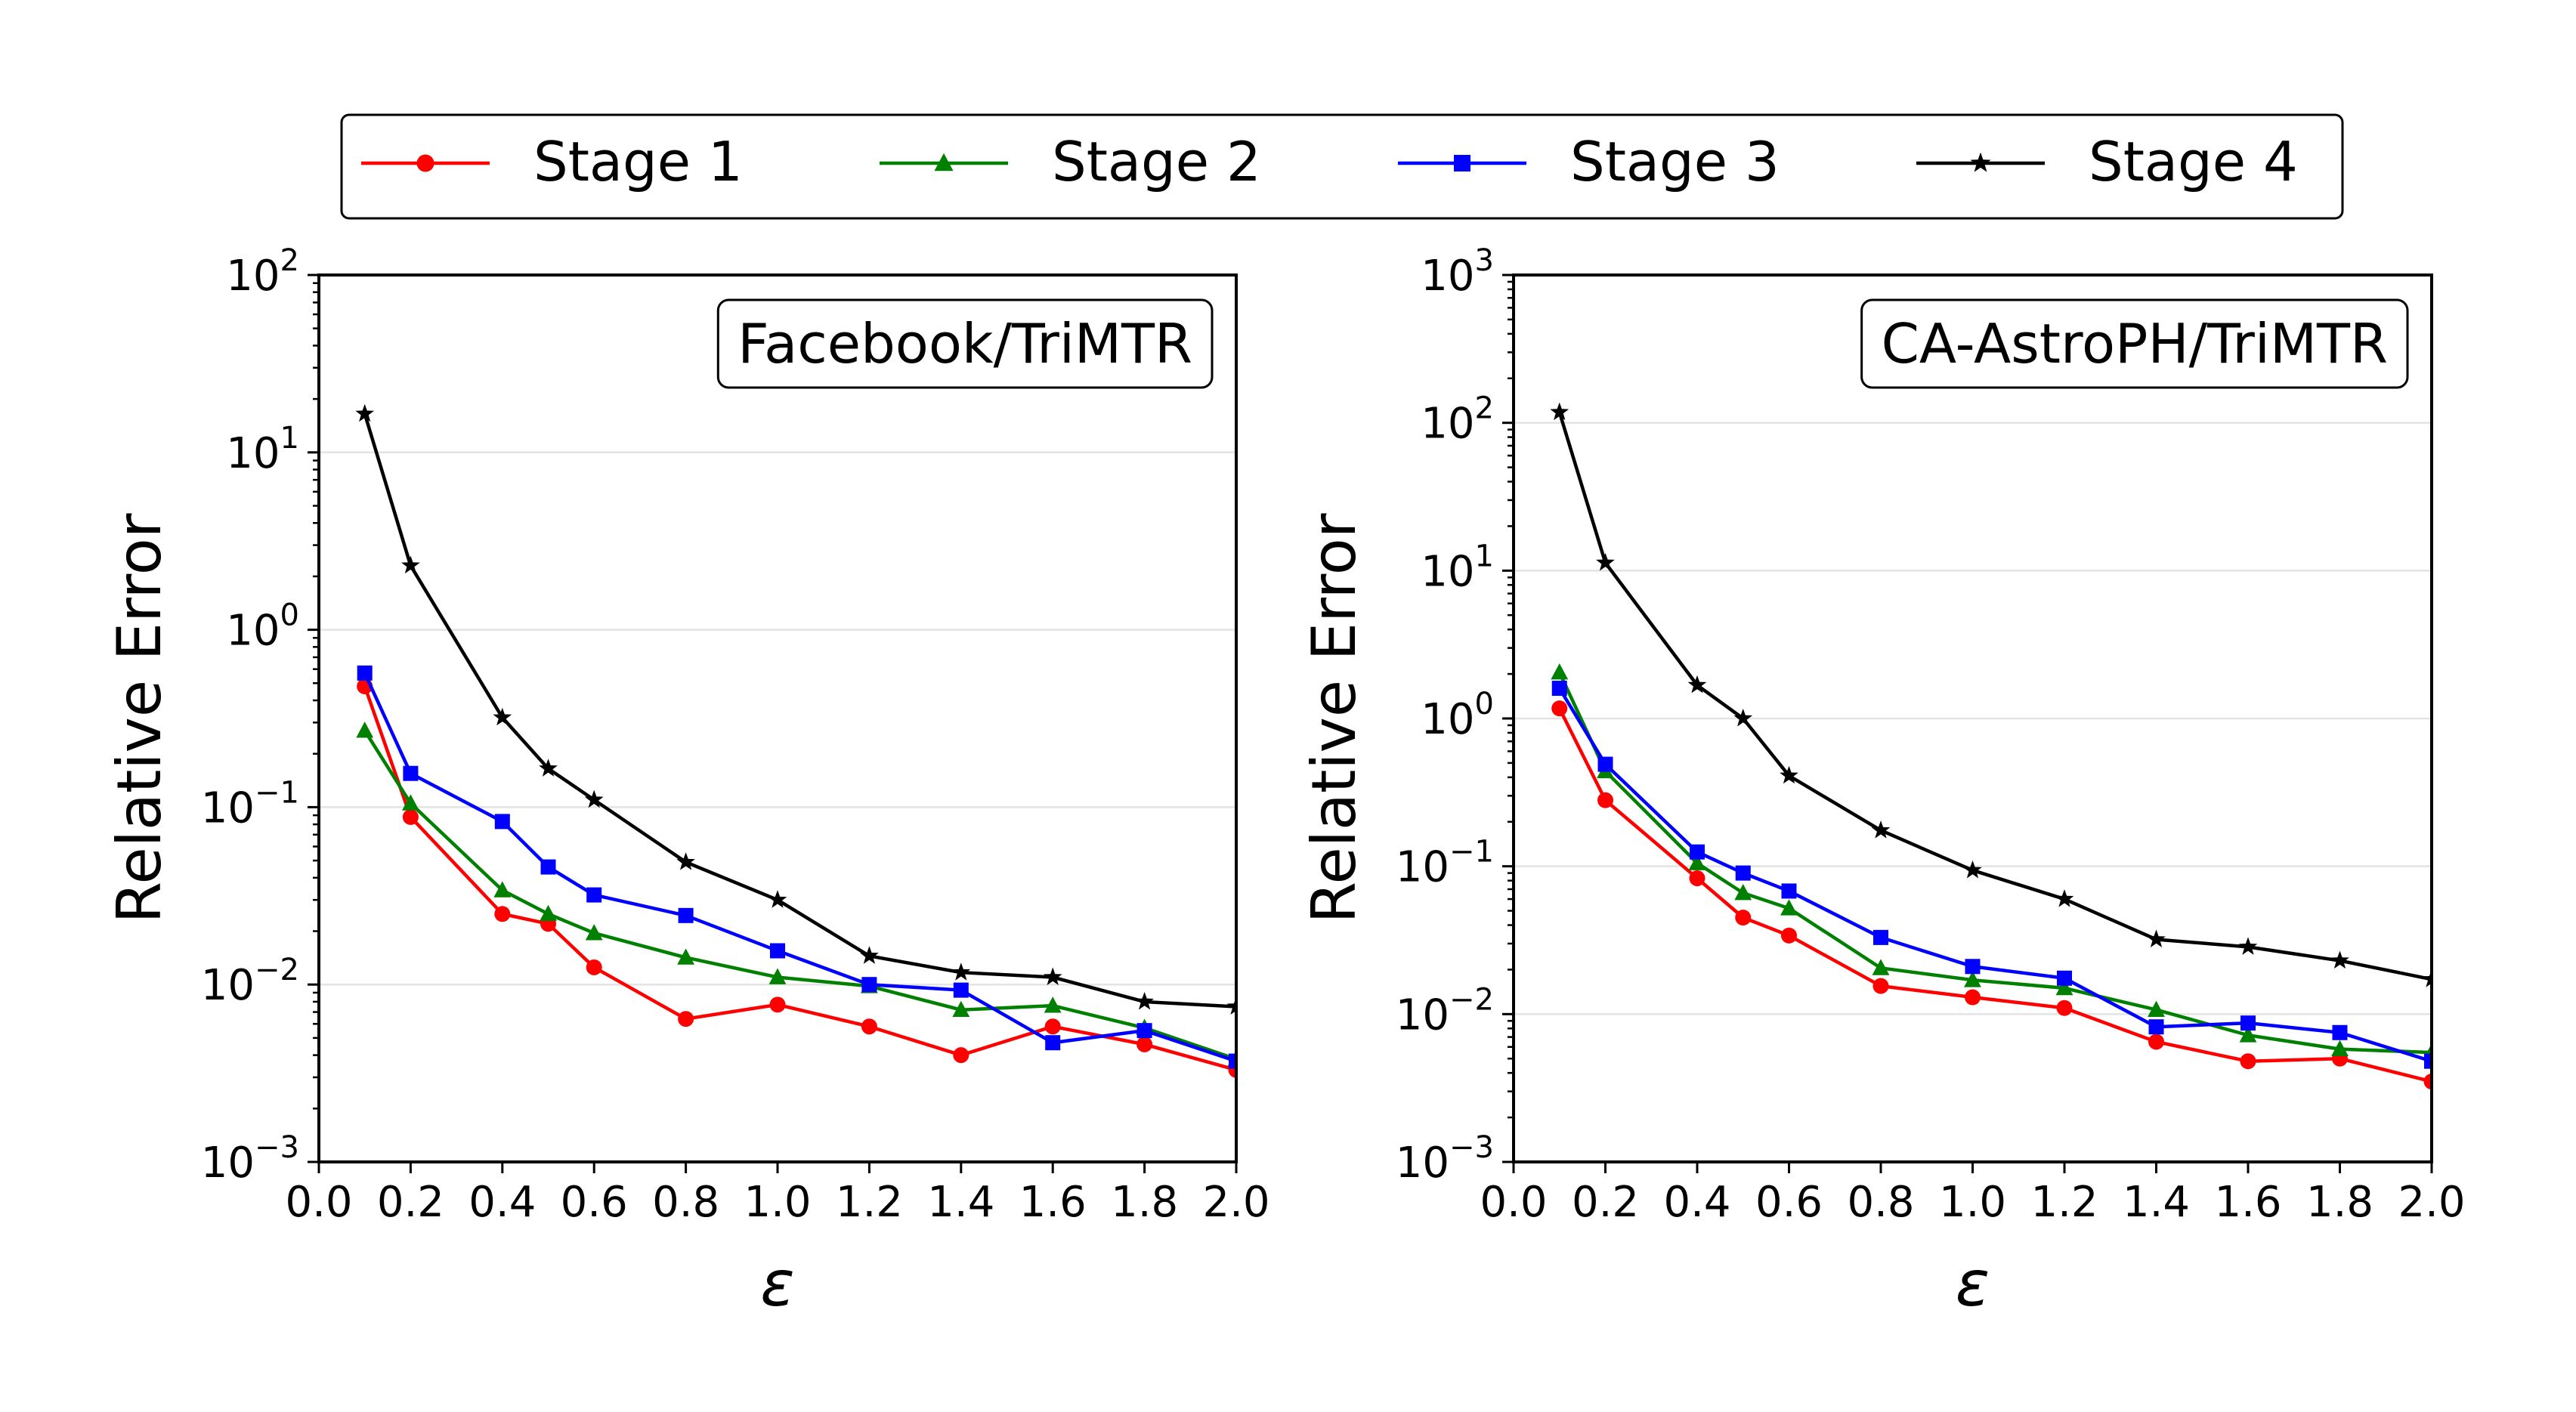 The height and width of the screenshot is (1412, 2576). What do you see at coordinates (2193, 161) in the screenshot?
I see `legend-label-stage-4: Stage 4` at bounding box center [2193, 161].